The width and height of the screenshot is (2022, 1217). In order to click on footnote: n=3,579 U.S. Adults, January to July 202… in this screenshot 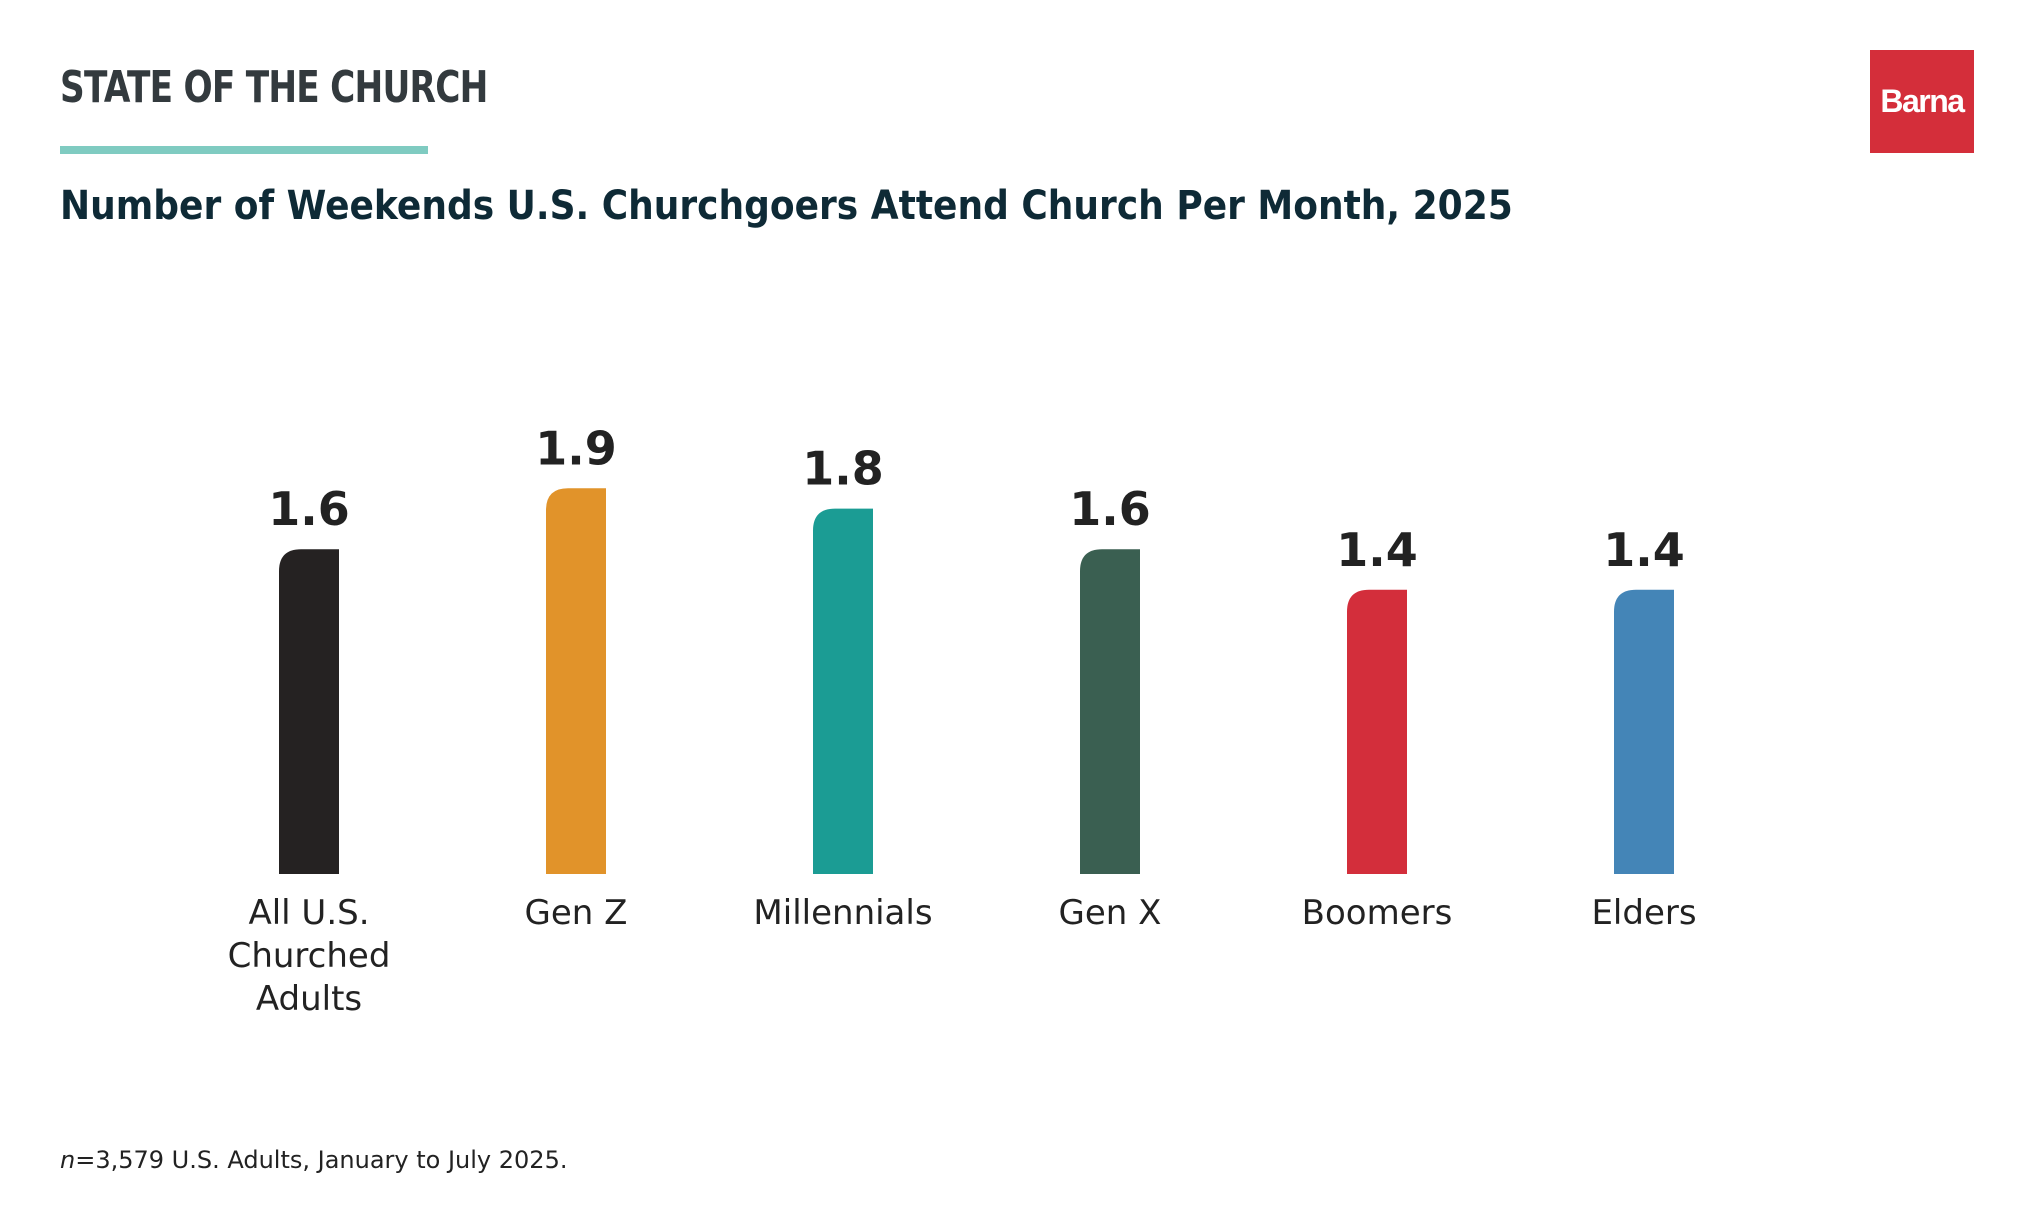, I will do `click(313, 1160)`.